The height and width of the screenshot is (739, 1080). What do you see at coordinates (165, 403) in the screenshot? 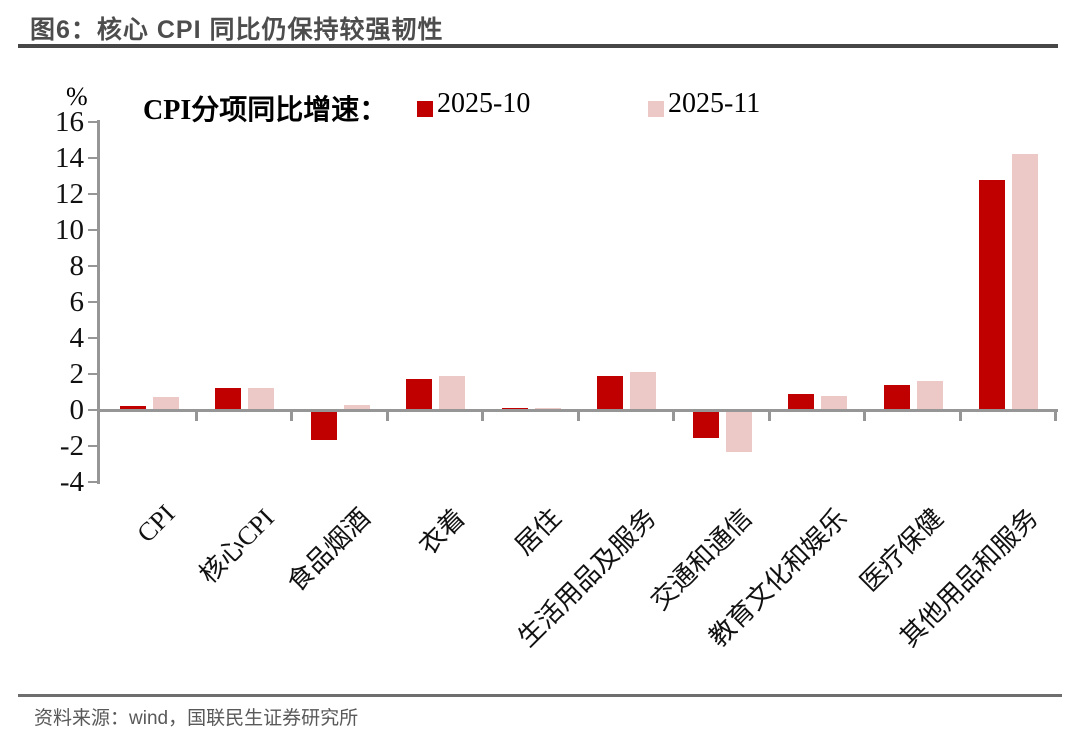
I see `bar-2025-11-CPI` at bounding box center [165, 403].